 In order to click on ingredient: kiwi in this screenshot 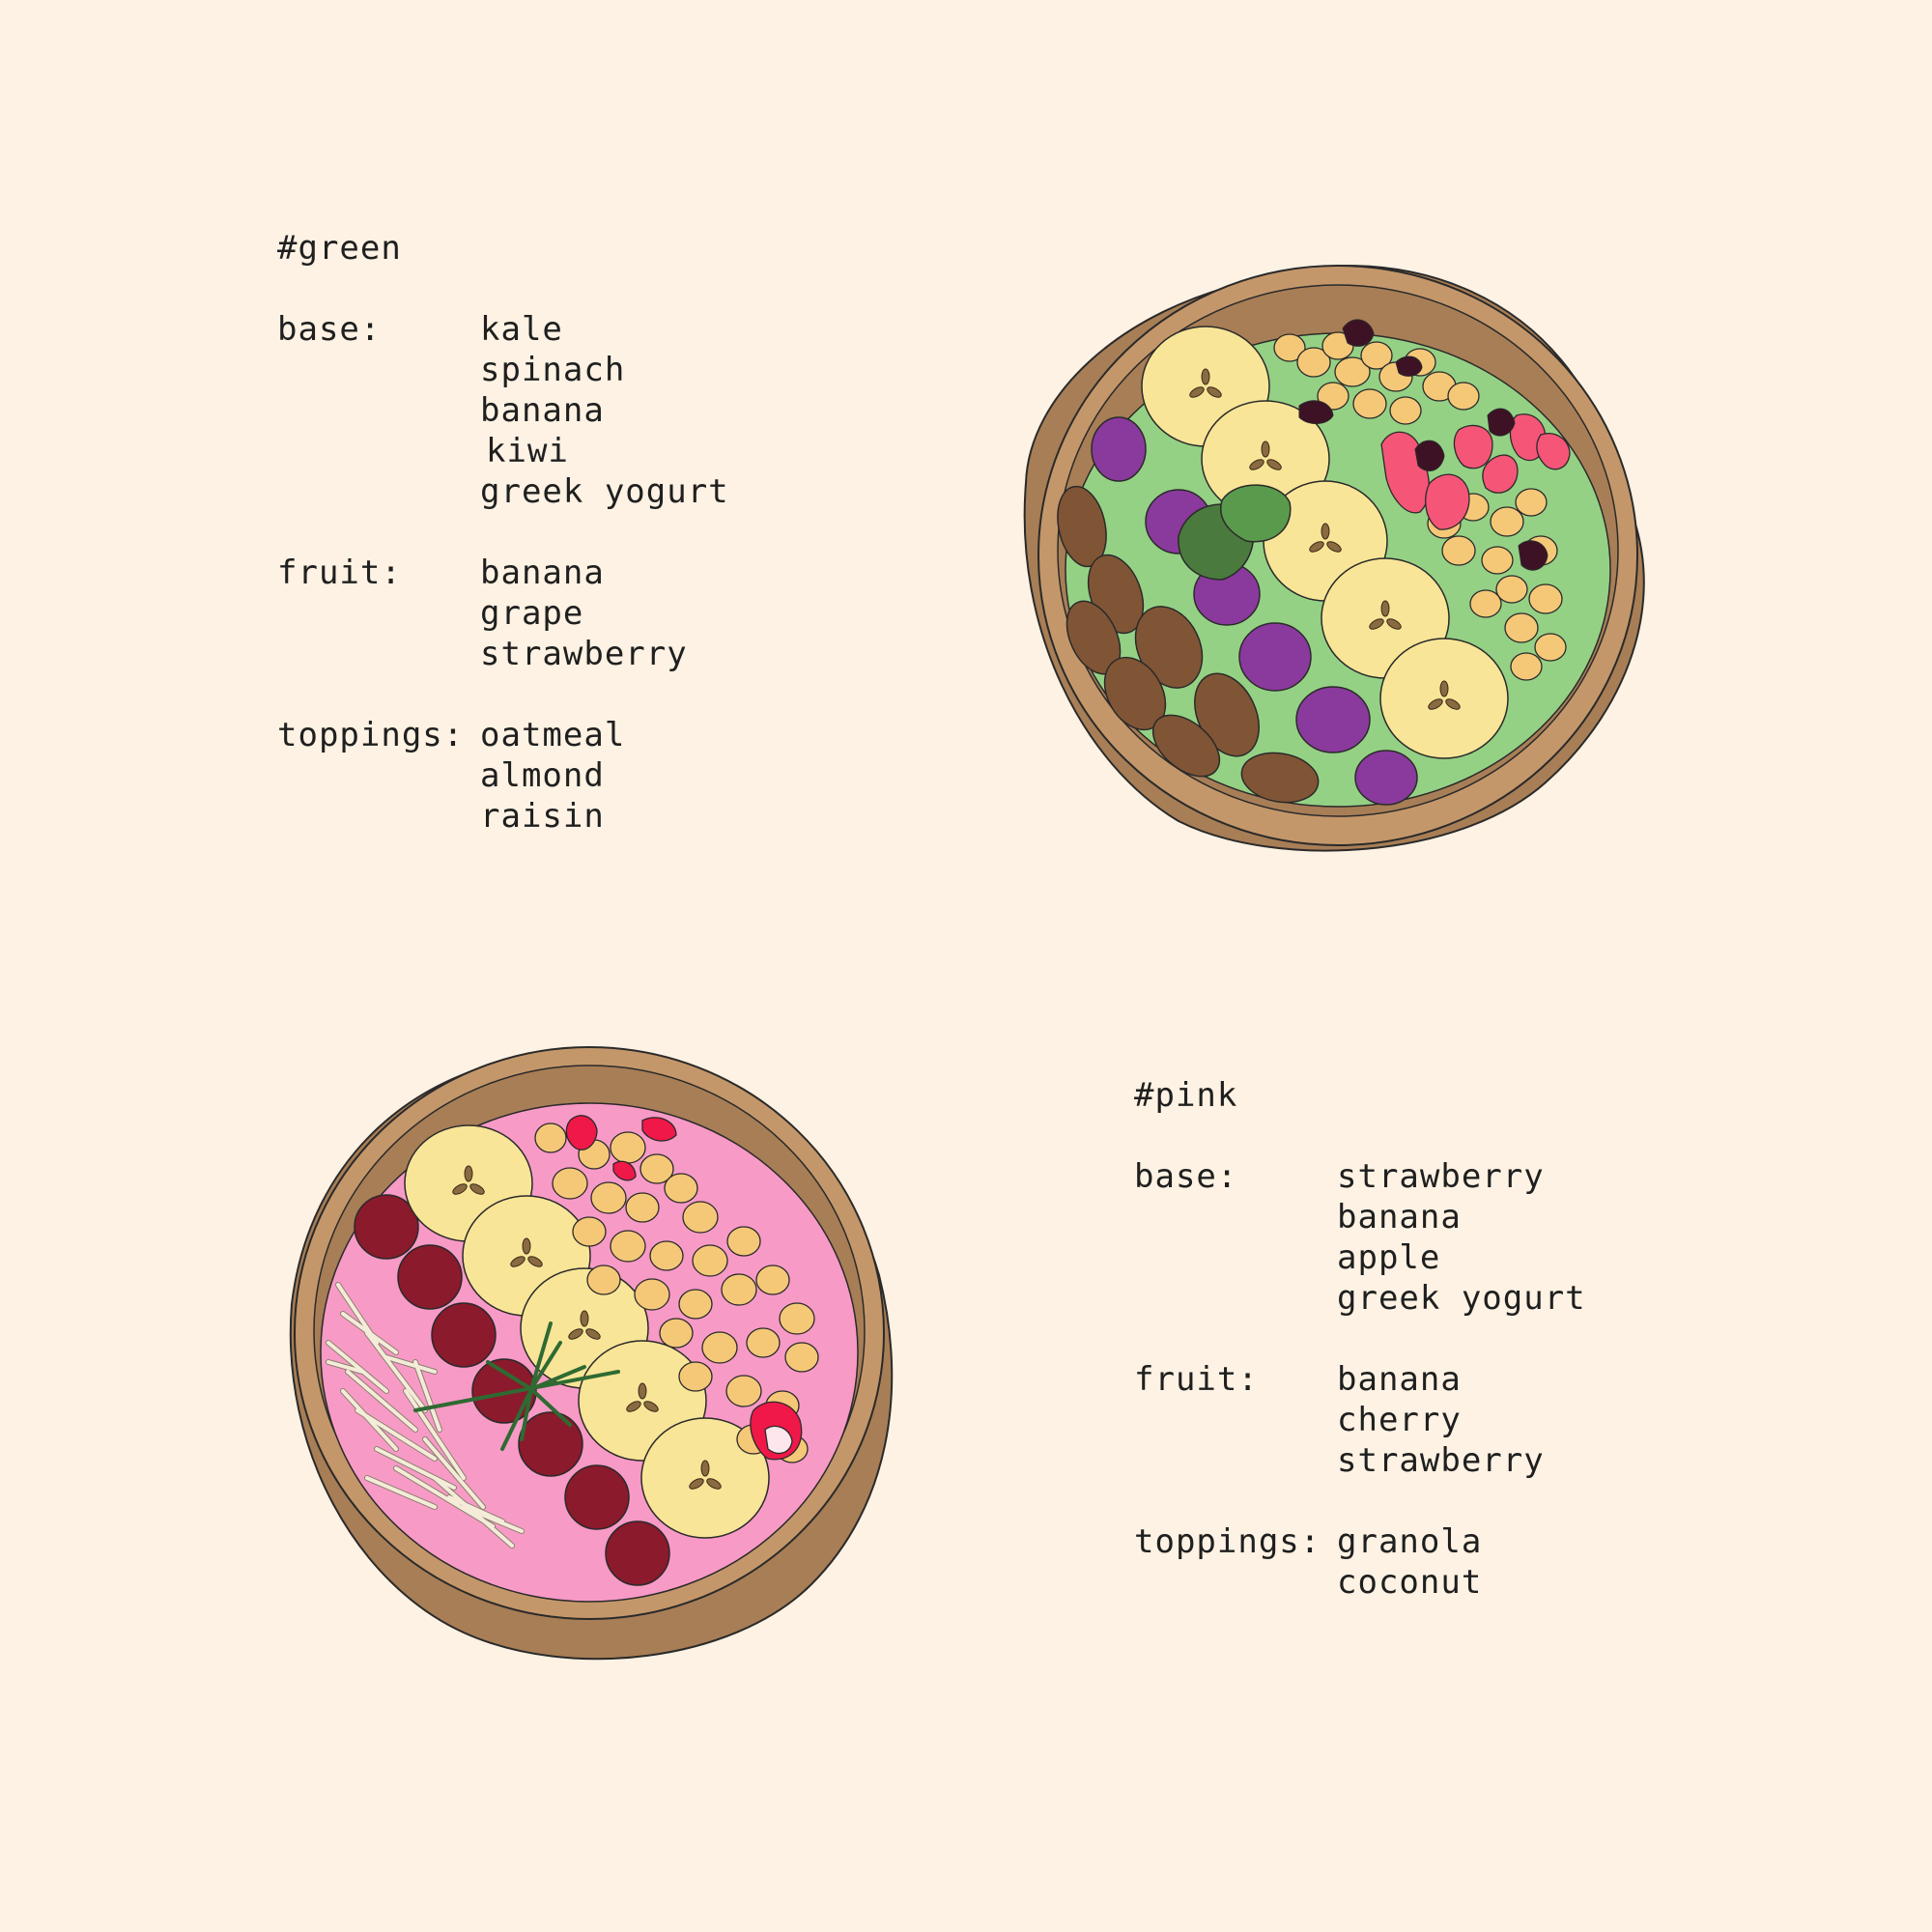, I will do `click(527, 451)`.